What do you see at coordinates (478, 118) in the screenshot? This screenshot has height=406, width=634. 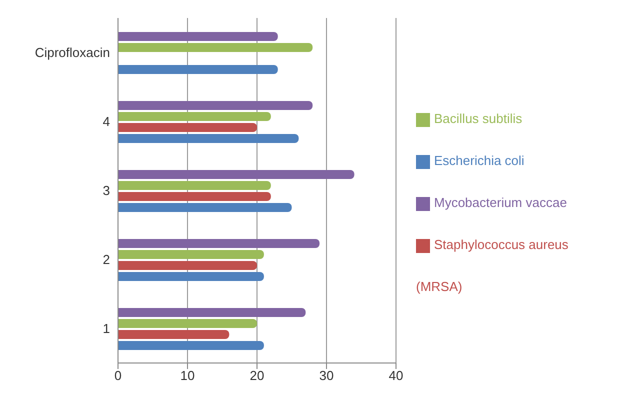 I see `legend-label: Bacillus subtilis` at bounding box center [478, 118].